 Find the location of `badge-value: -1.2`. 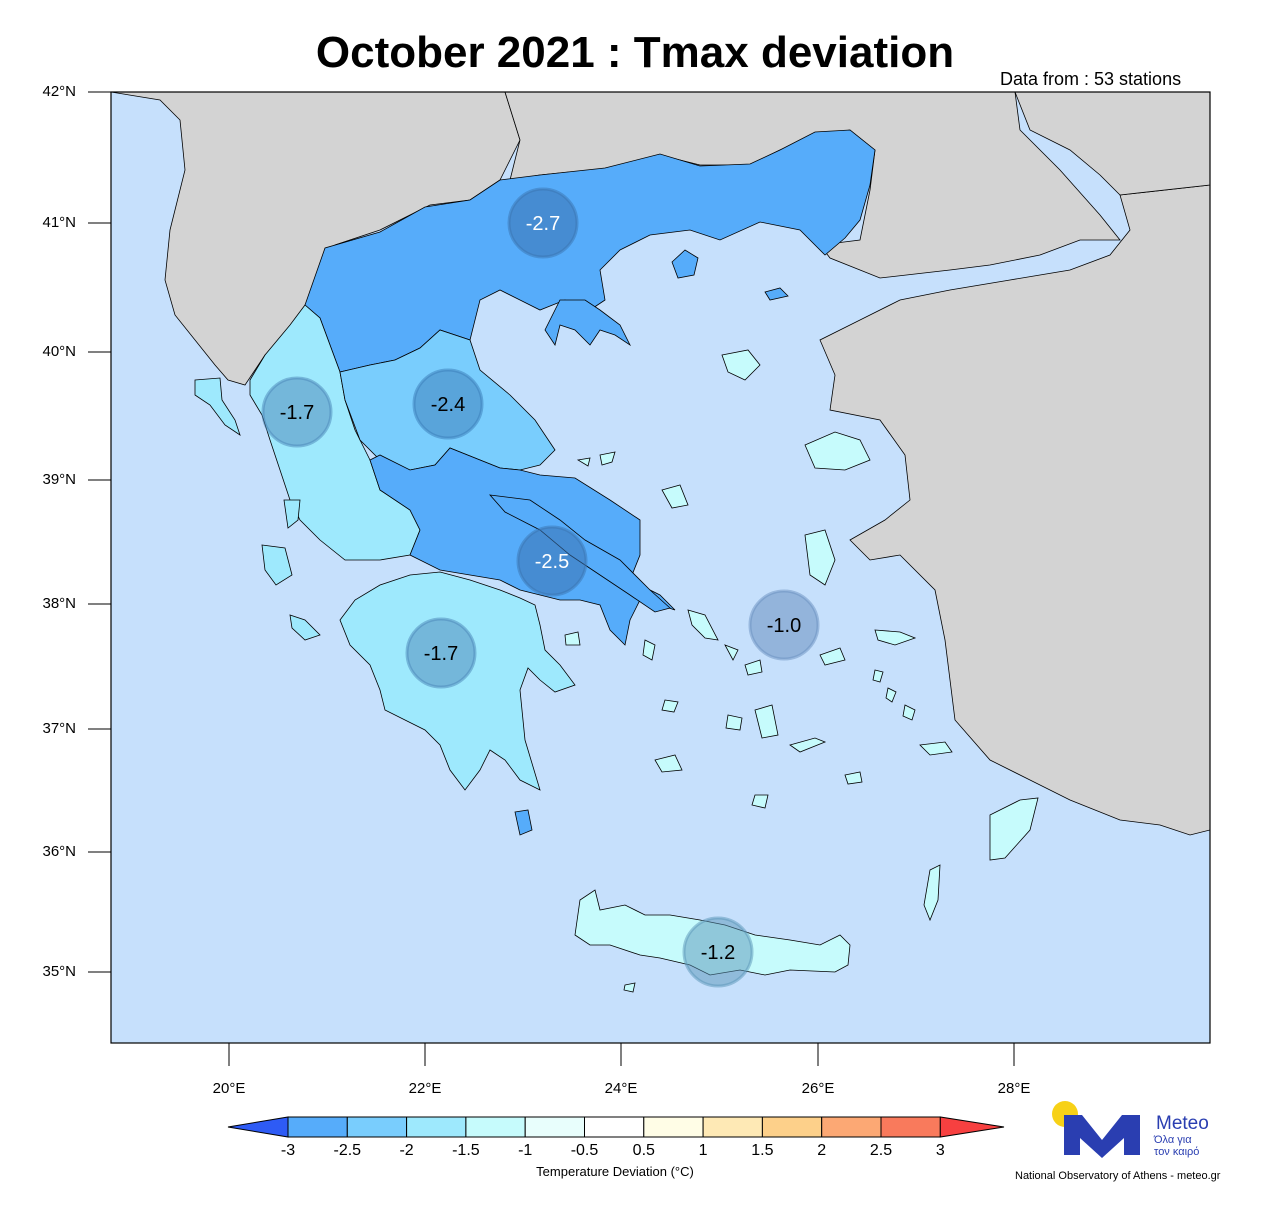

badge-value: -1.2 is located at coordinates (718, 953).